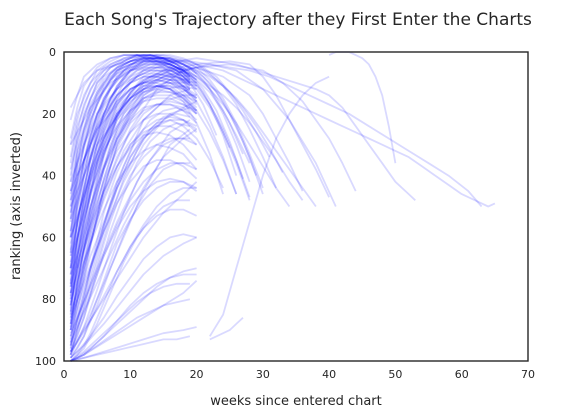  I want to click on y-axis-label: ranking (axis inverted), so click(16, 206).